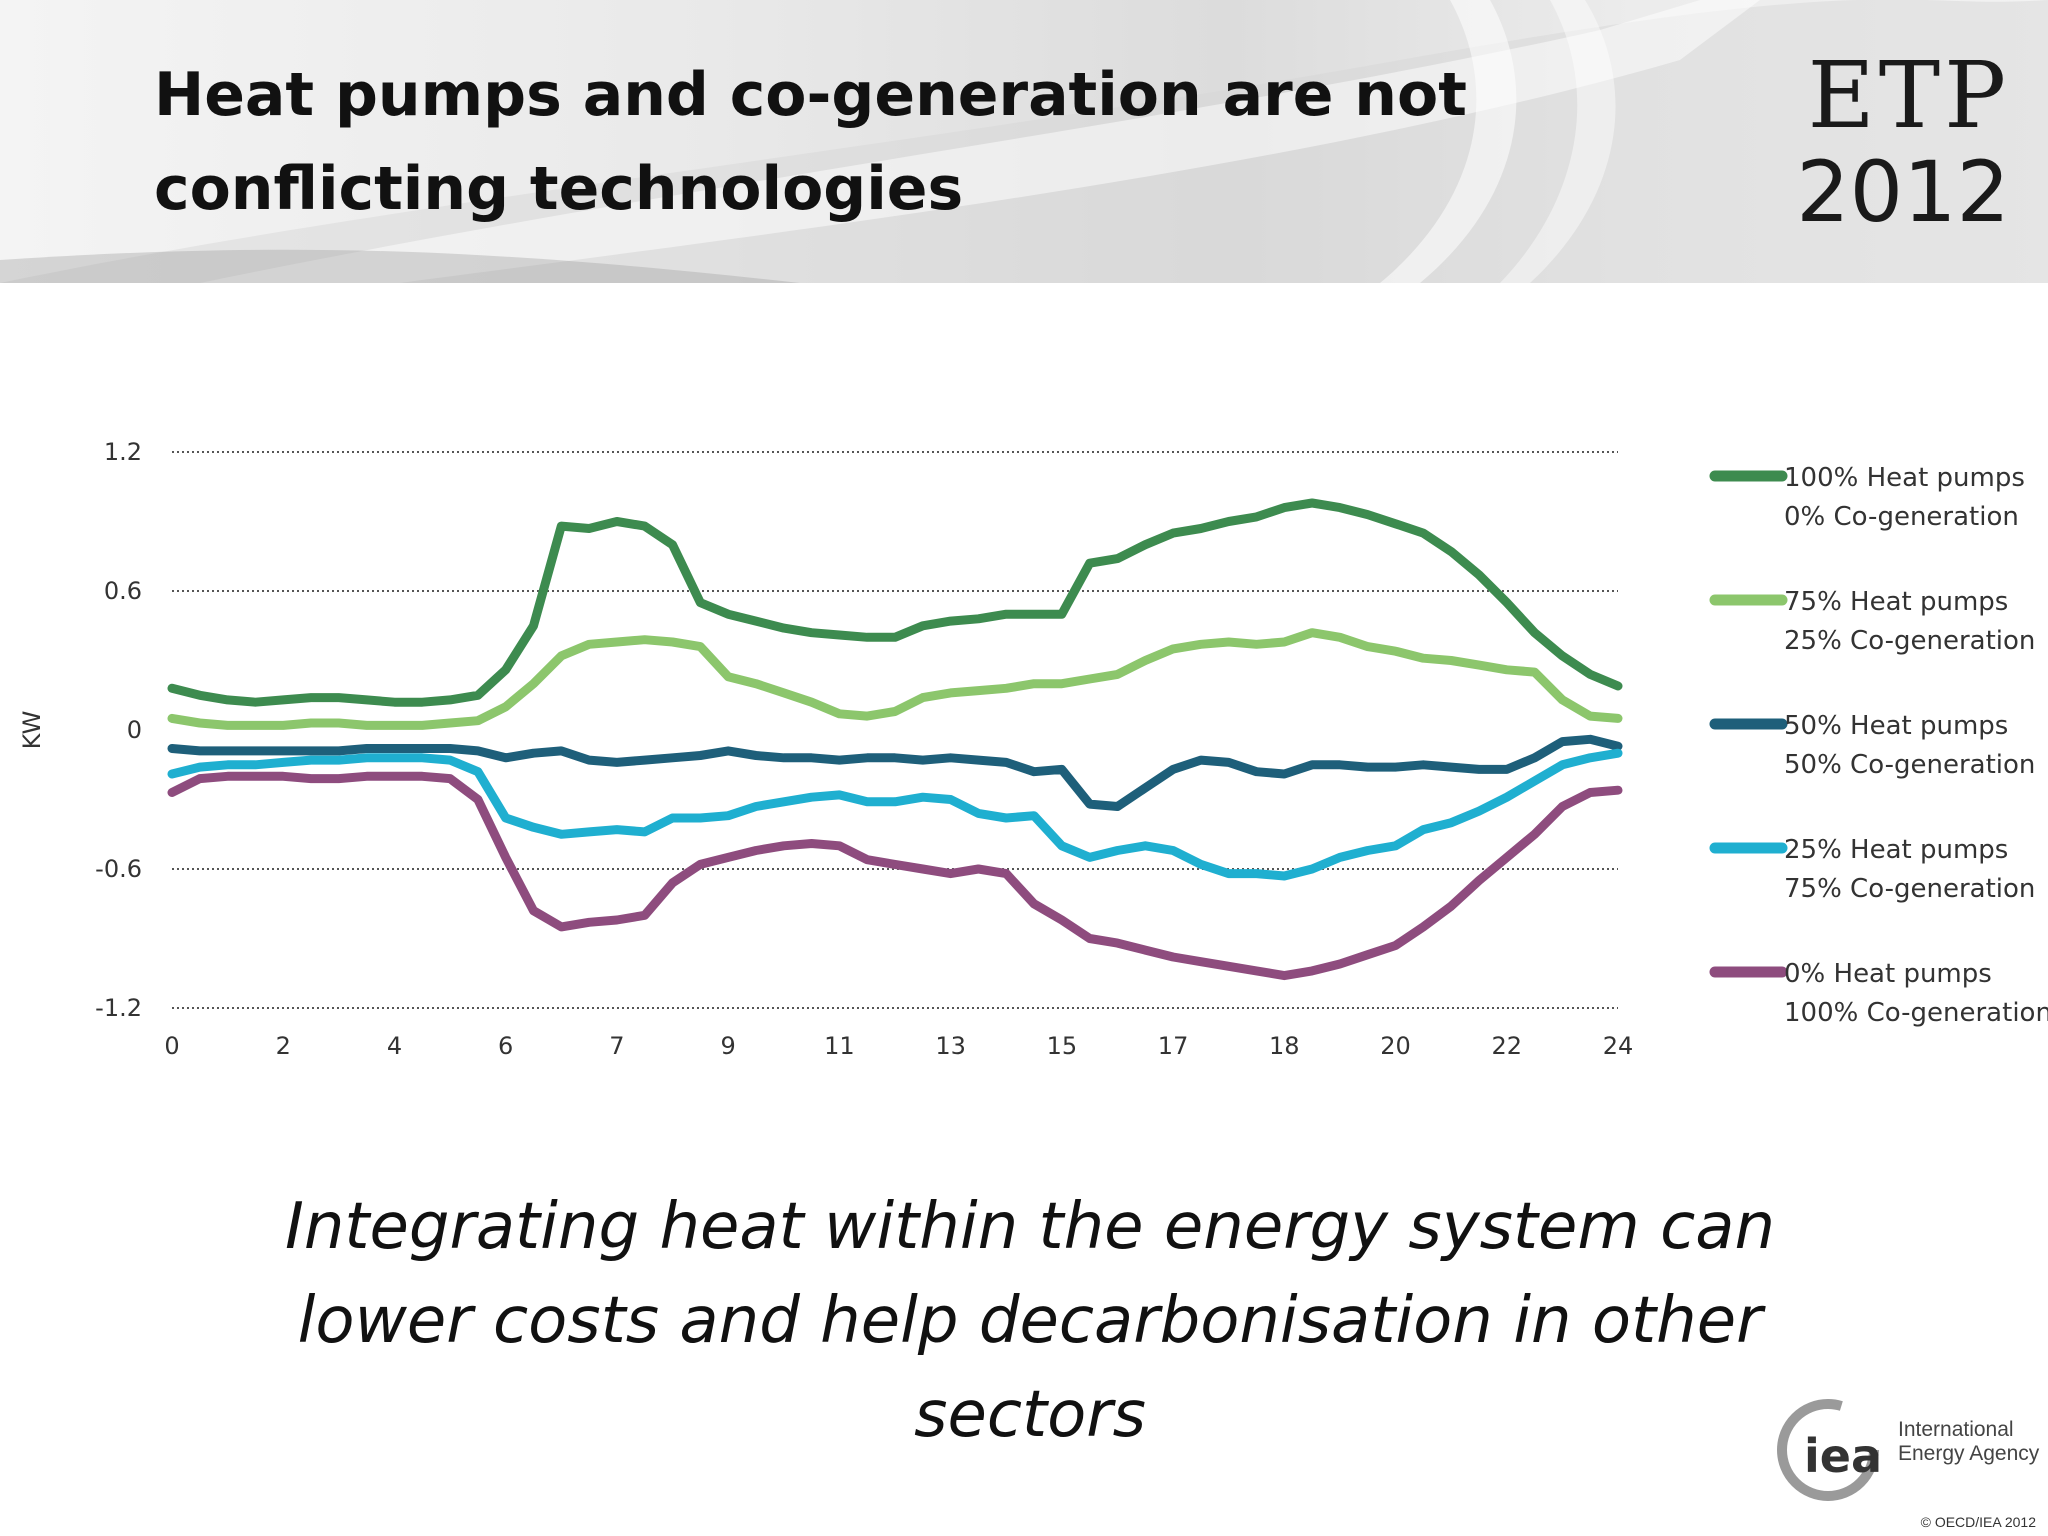  What do you see at coordinates (839, 1046) in the screenshot?
I see `x-tick-label: 11` at bounding box center [839, 1046].